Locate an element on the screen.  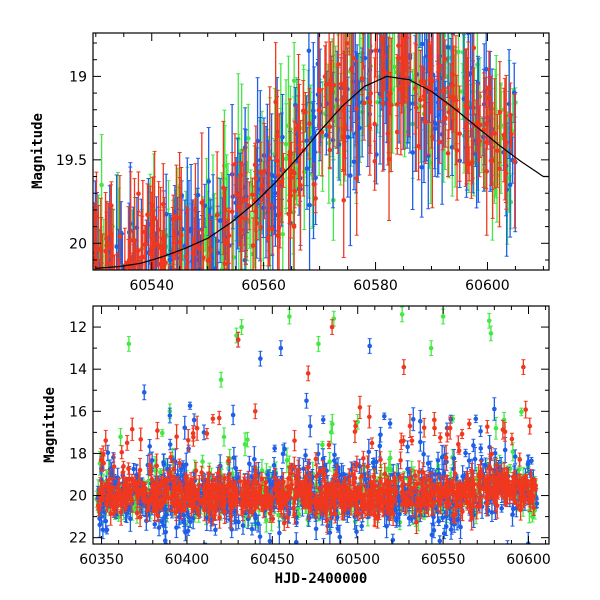
top-ylabel: Magnitude is located at coordinates (38, 151).